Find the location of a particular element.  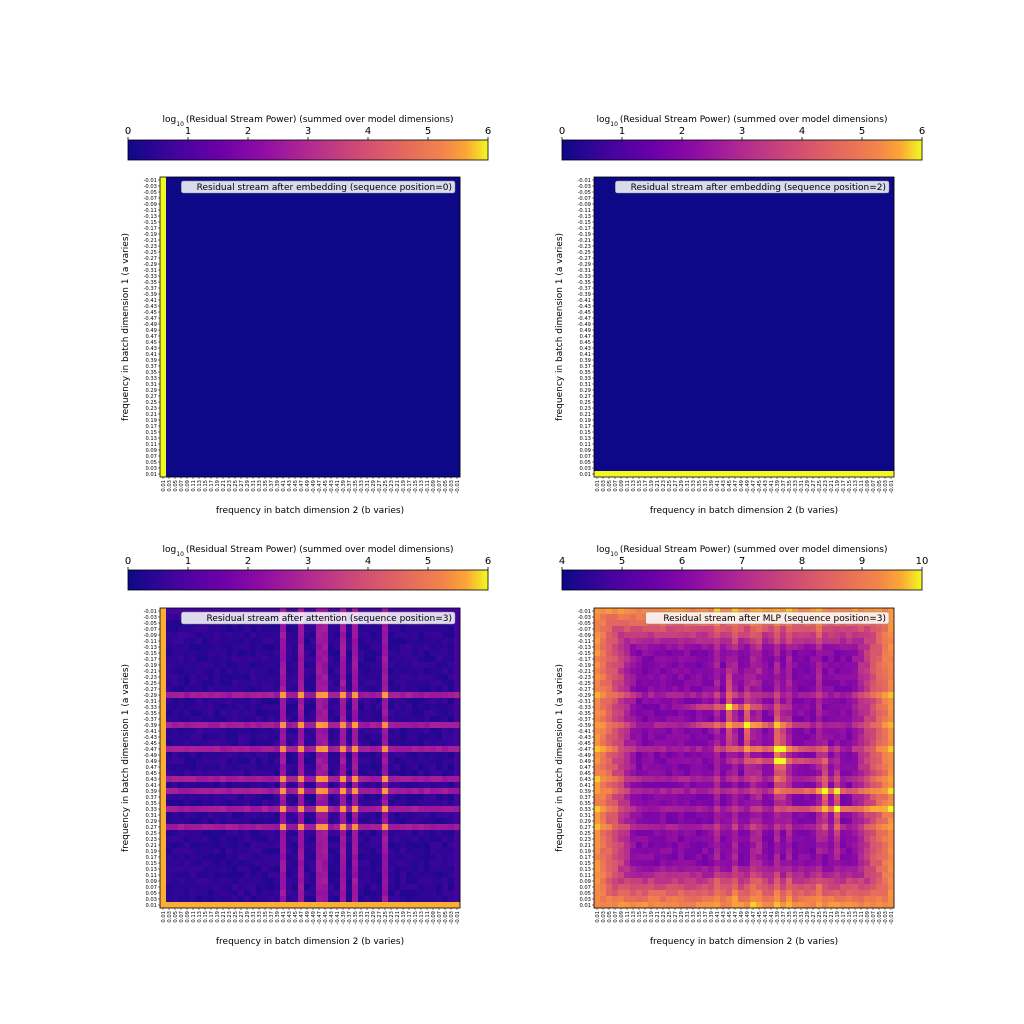

x-tick-label: 0.07 is located at coordinates (182, 486).